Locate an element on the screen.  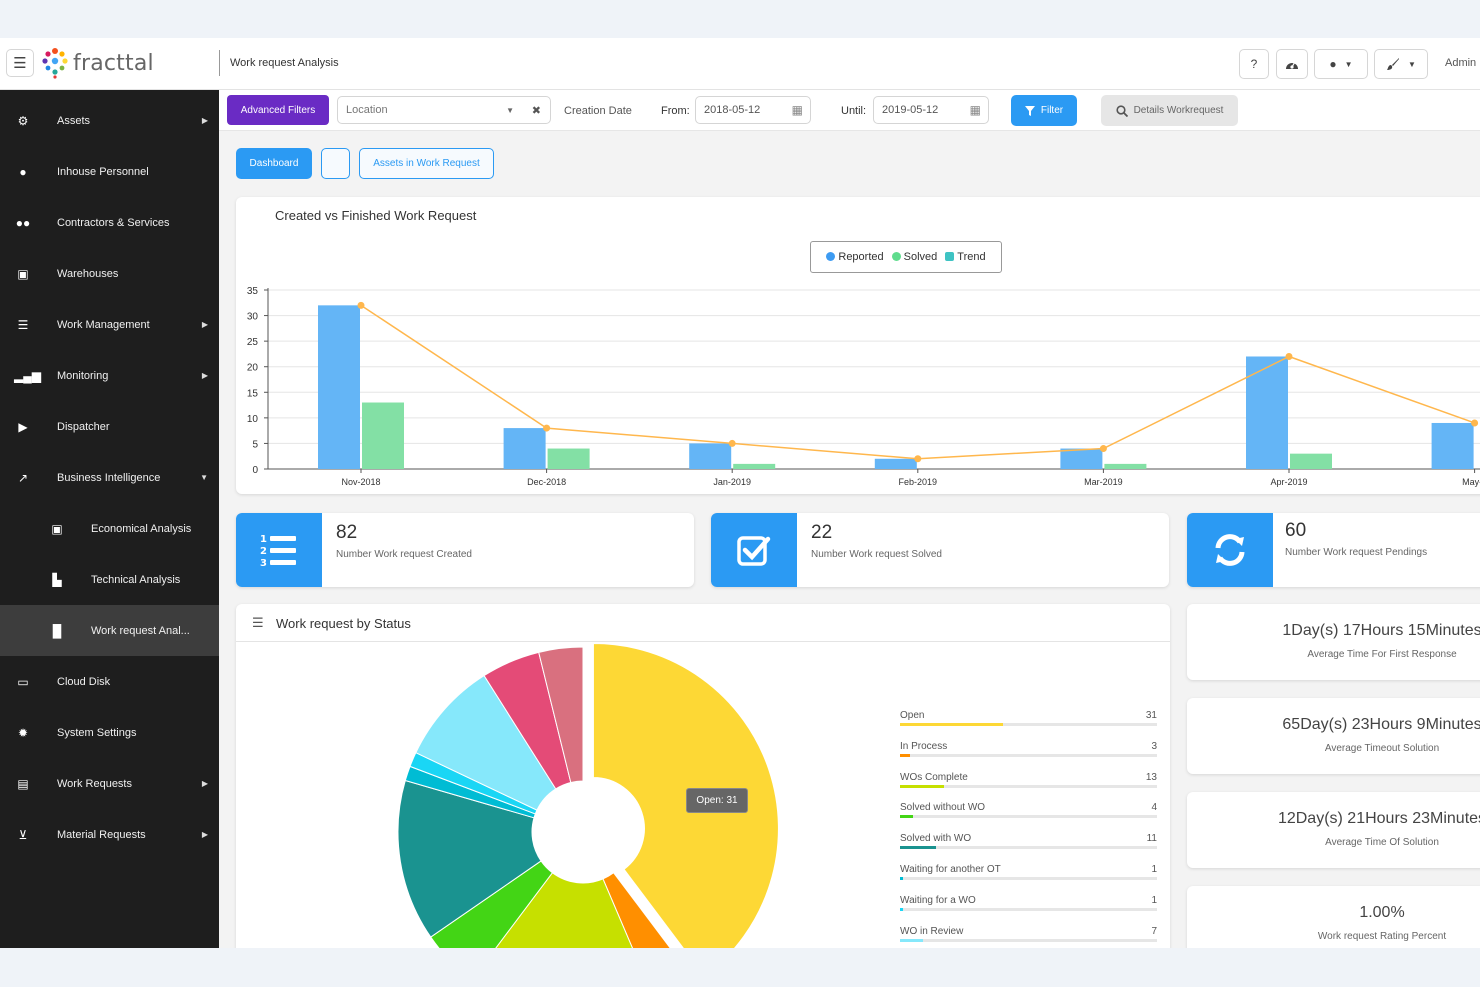
chart-legend: Reported Solved Trend is located at coordinates (906, 257).